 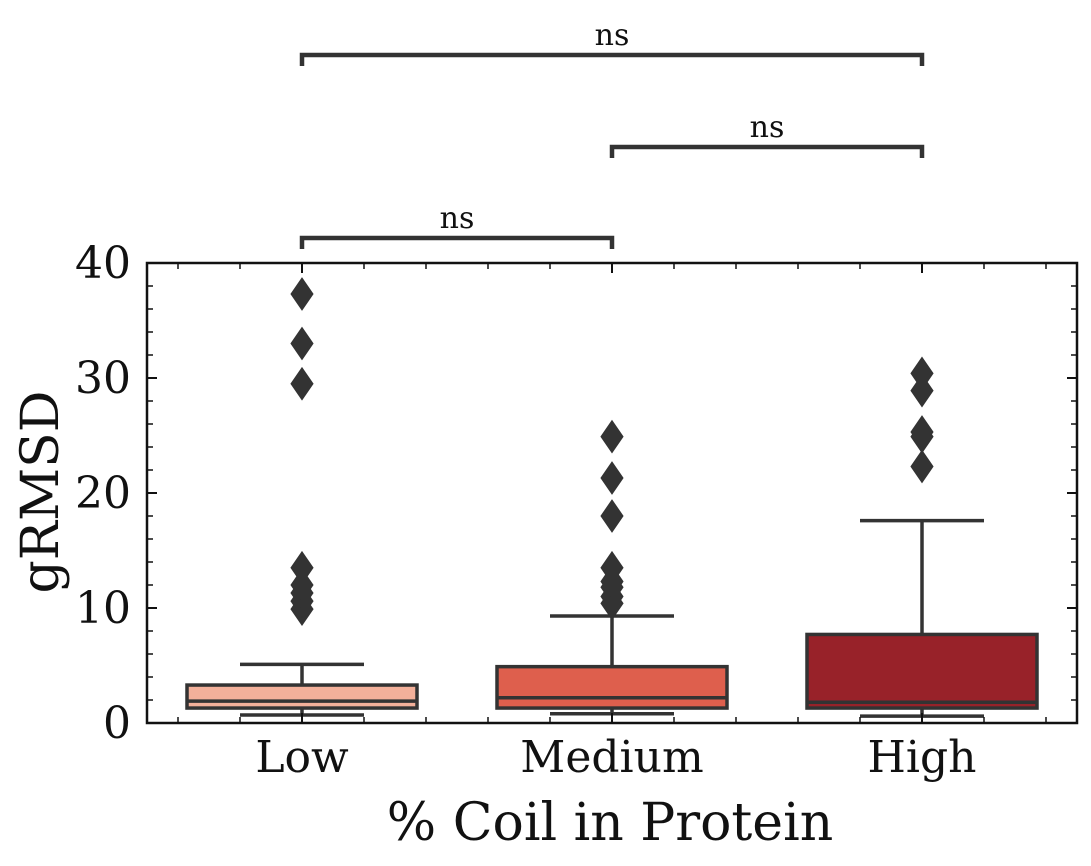 What do you see at coordinates (103, 378) in the screenshot?
I see `y-tick-label: 30` at bounding box center [103, 378].